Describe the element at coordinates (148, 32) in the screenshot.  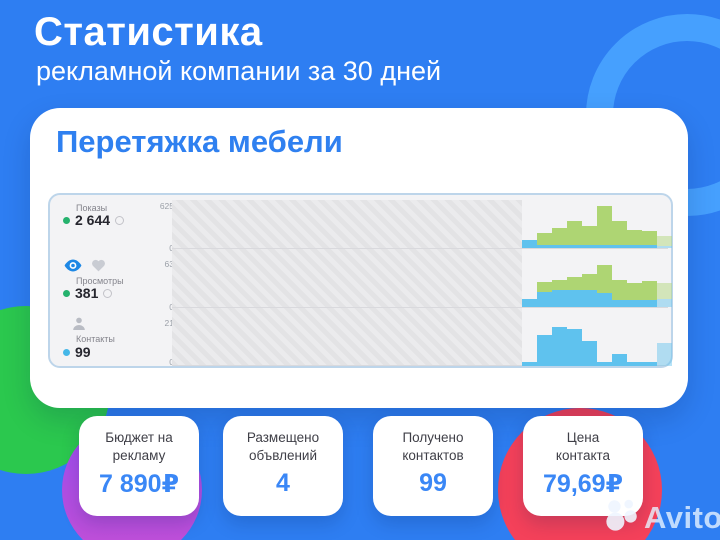
I see `page-title: Статистика` at that location.